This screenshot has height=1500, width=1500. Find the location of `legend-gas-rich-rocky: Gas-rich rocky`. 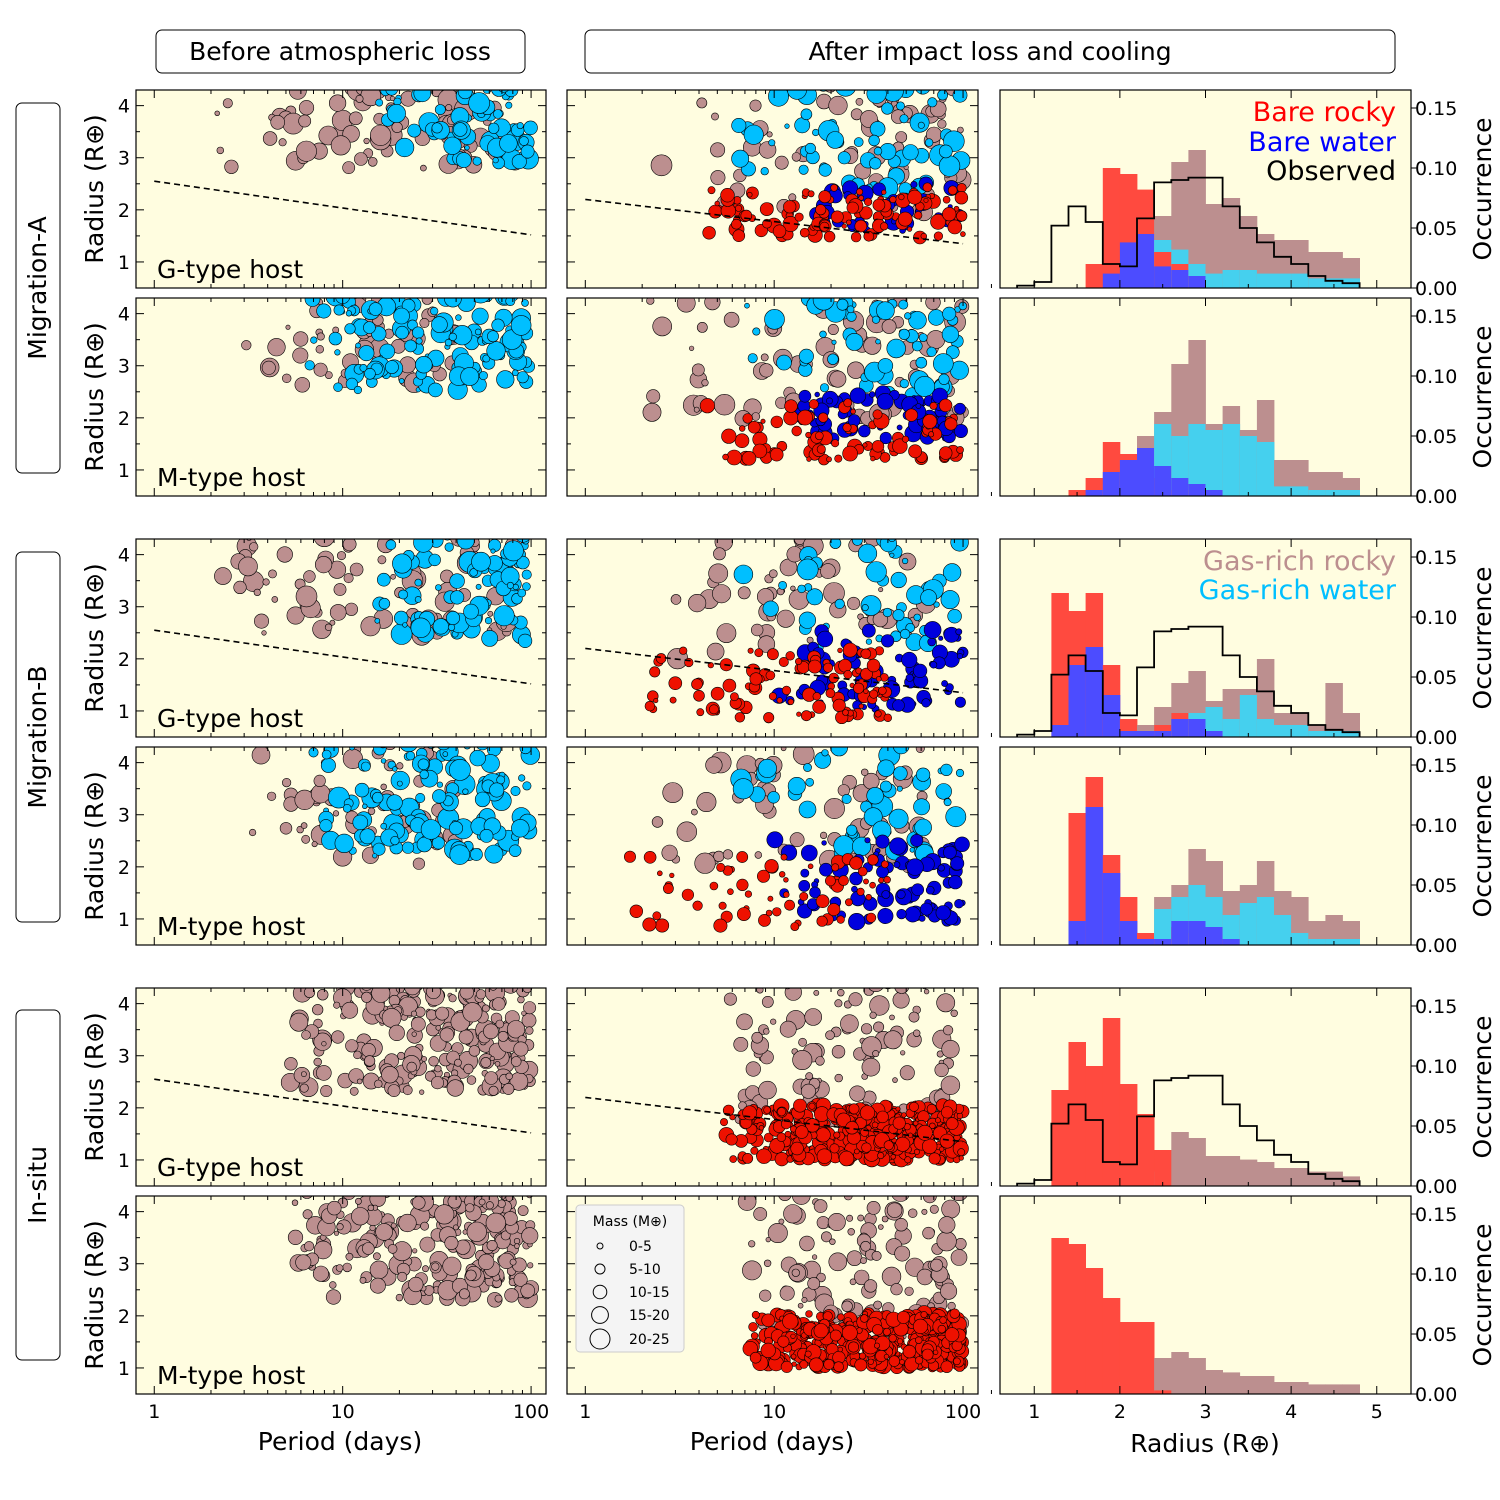

legend-gas-rich-rocky: Gas-rich rocky is located at coordinates (1299, 561).